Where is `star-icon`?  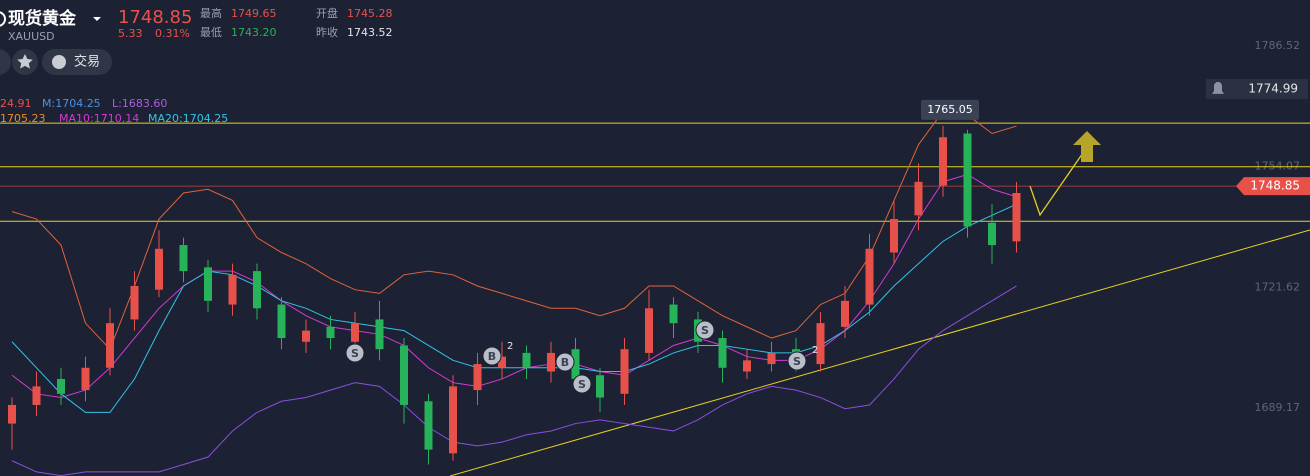
star-icon is located at coordinates (25, 61).